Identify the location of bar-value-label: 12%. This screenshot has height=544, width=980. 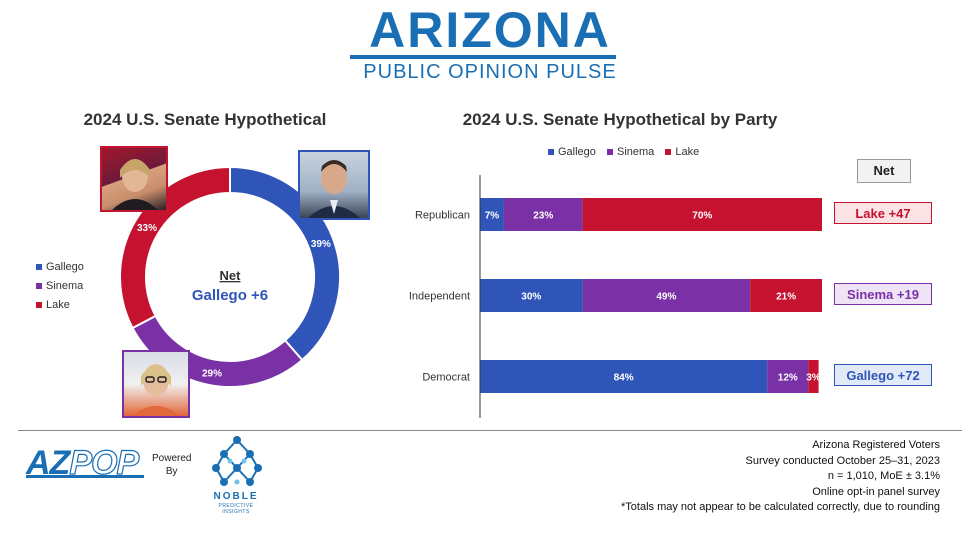
(788, 378).